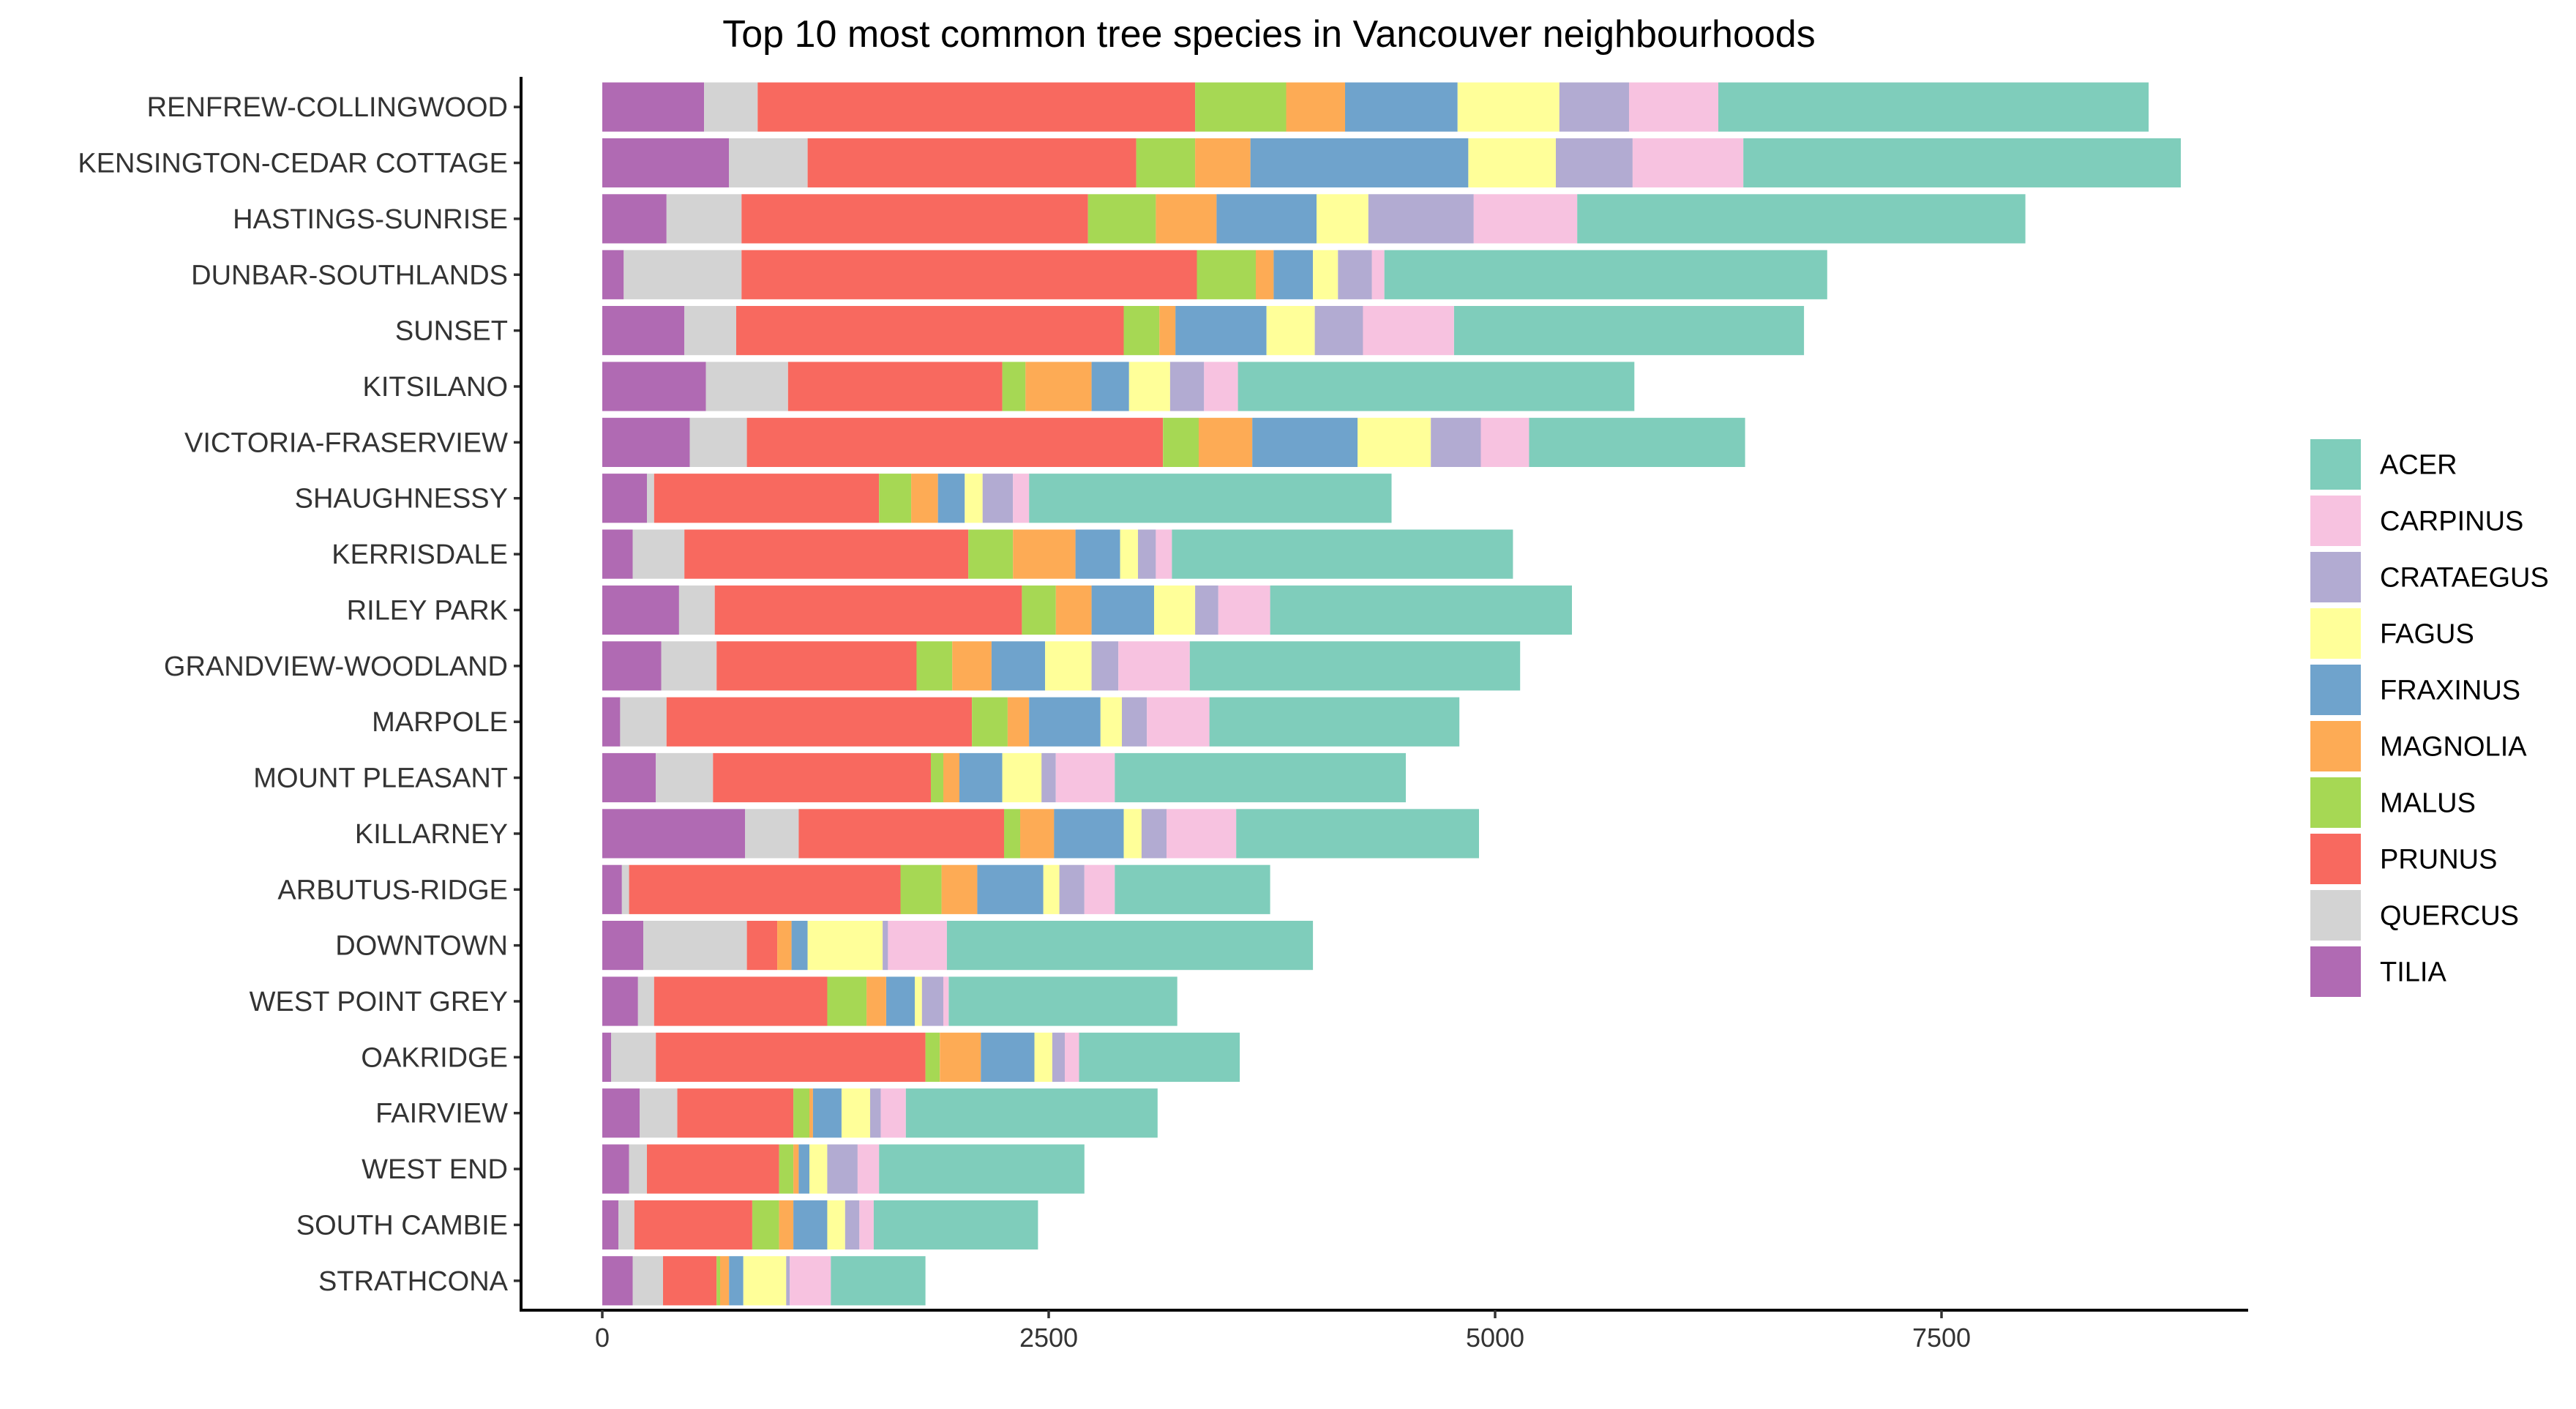 The height and width of the screenshot is (1409, 2576). I want to click on bar-mount-pleasant-fraxinus, so click(981, 777).